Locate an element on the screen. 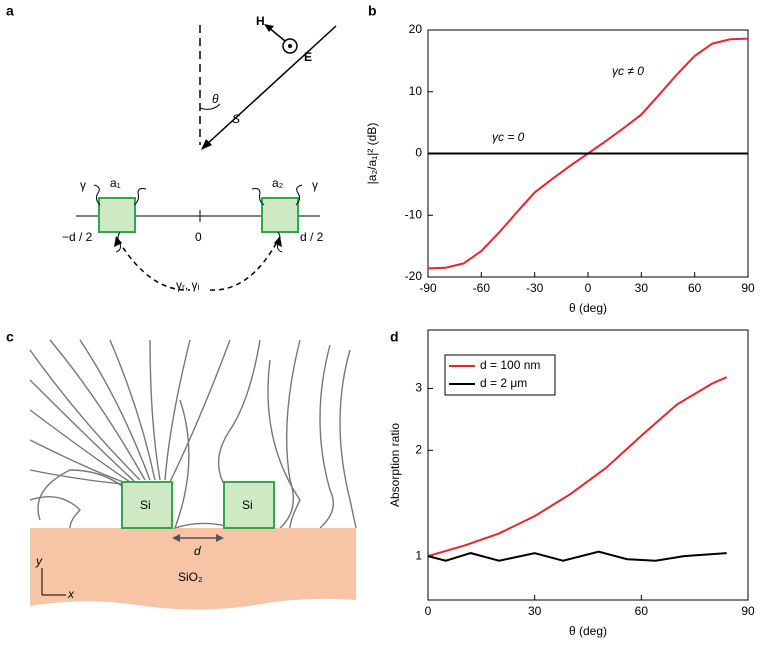  e-field-dot is located at coordinates (290, 46).